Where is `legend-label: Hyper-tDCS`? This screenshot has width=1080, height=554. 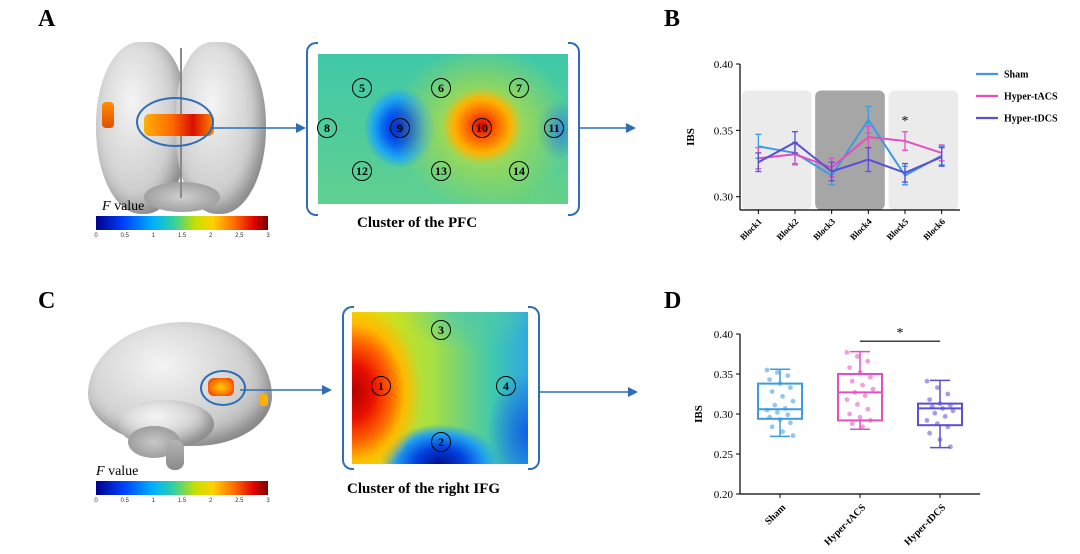
legend-label: Hyper-tDCS is located at coordinates (1031, 119).